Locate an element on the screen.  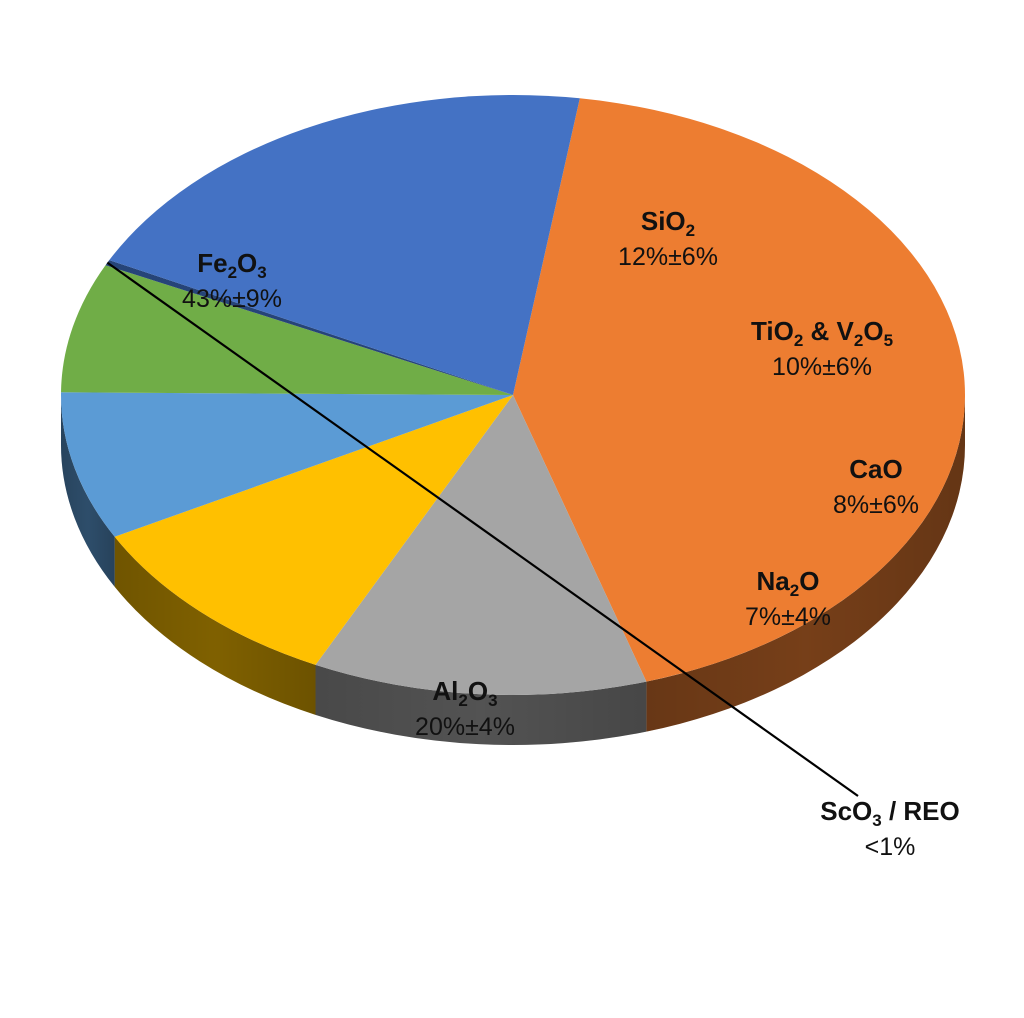
slice-name-label-6: Al2O3 is located at coordinates (464, 693).